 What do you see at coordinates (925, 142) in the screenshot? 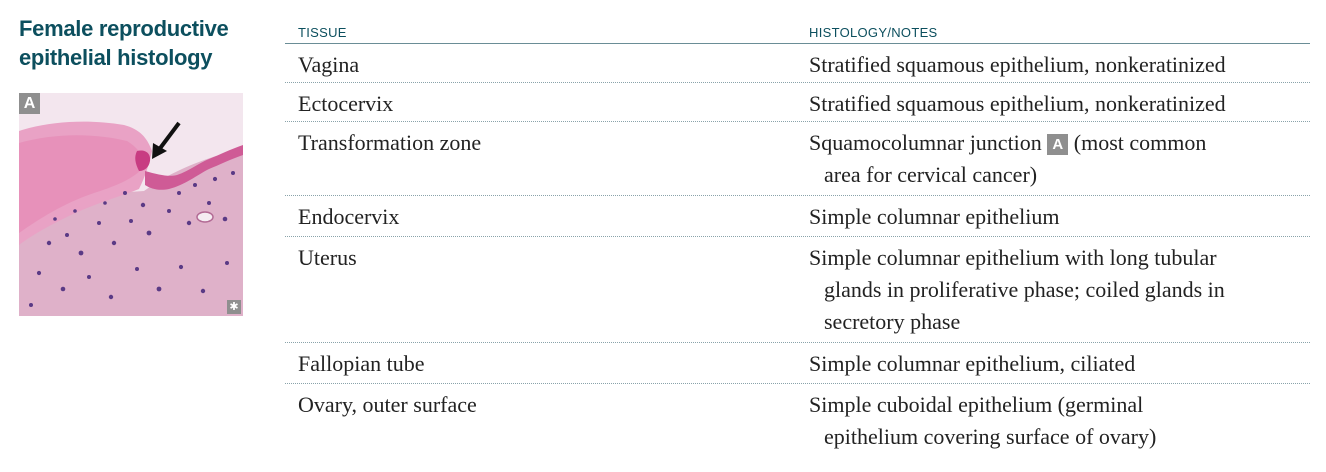
I see `notes-text: Squamocolumnar junction` at bounding box center [925, 142].